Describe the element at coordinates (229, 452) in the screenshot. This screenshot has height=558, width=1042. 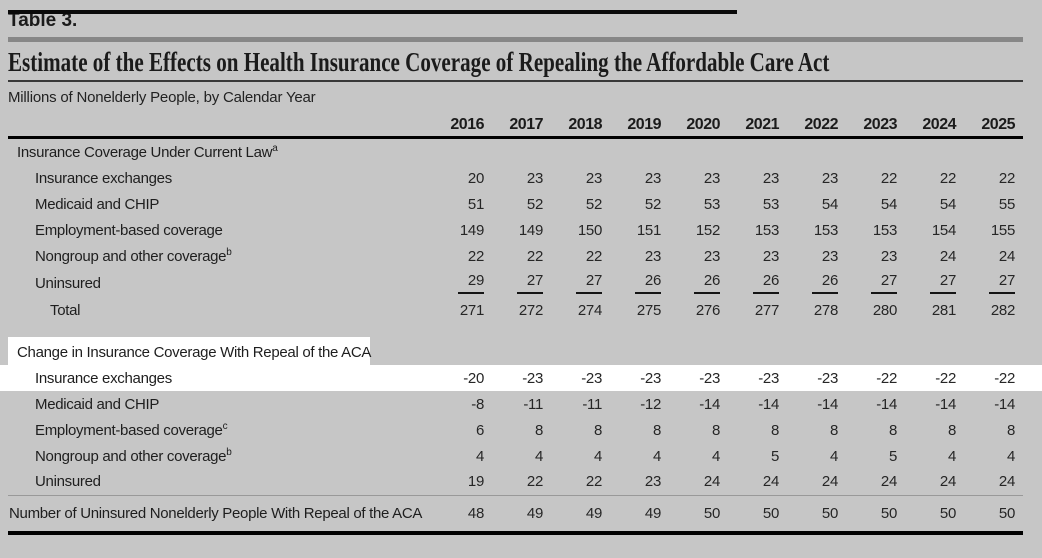
I see `footnote-marker: b` at that location.